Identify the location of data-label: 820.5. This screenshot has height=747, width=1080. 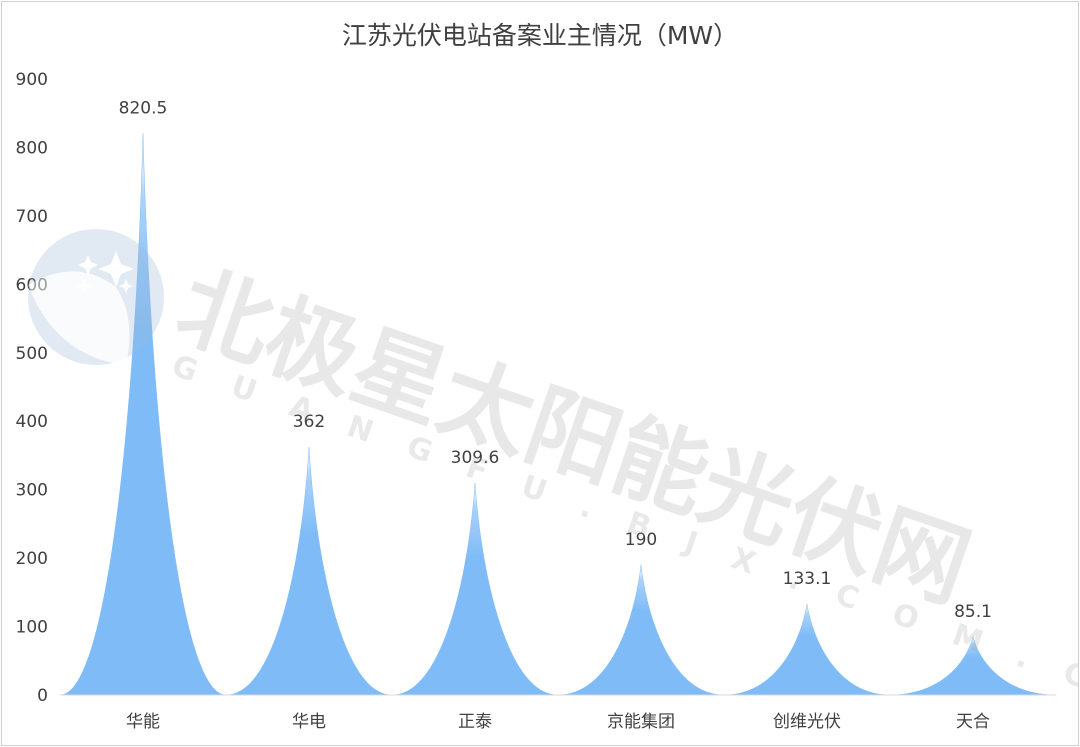
(143, 108).